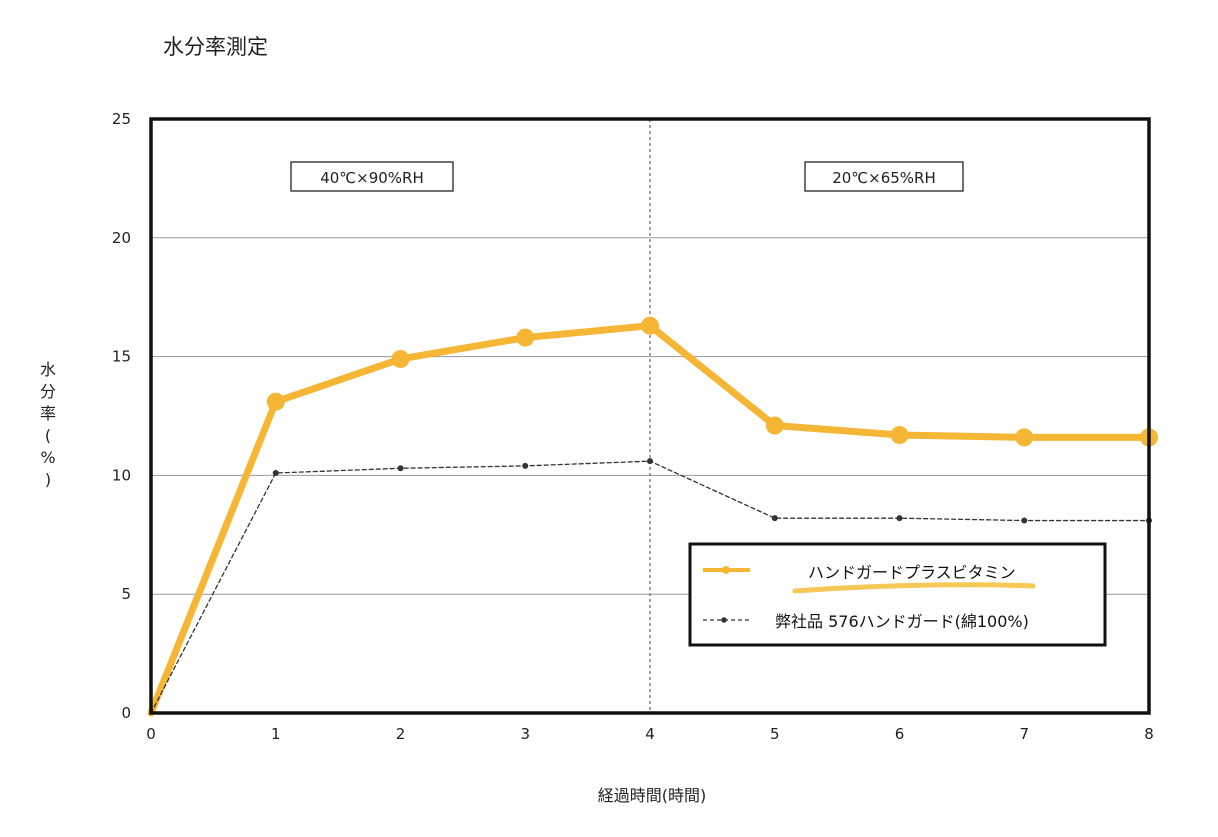 The width and height of the screenshot is (1218, 837). I want to click on condition-box-2: 20℃×65%RH, so click(884, 176).